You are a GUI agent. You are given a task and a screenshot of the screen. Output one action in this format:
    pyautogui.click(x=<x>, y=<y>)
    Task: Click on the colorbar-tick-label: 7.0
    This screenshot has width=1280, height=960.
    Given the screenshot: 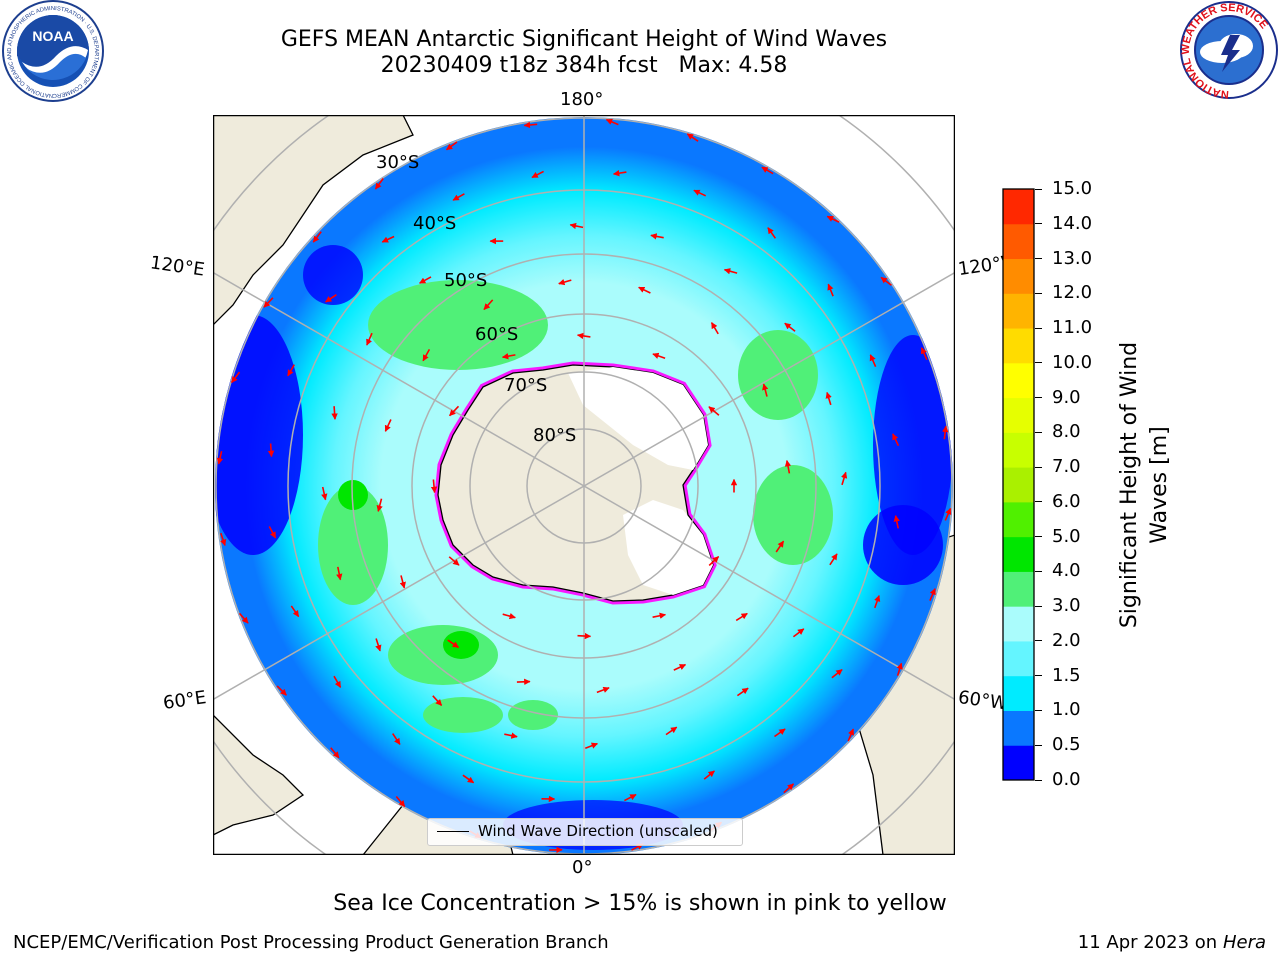 What is the action you would take?
    pyautogui.click(x=1066, y=467)
    